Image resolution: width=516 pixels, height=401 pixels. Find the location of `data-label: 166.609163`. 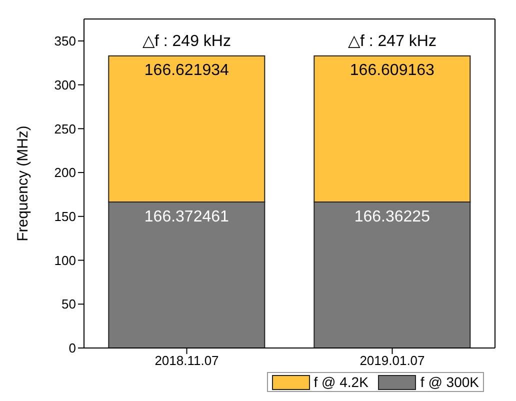

data-label: 166.609163 is located at coordinates (392, 71).